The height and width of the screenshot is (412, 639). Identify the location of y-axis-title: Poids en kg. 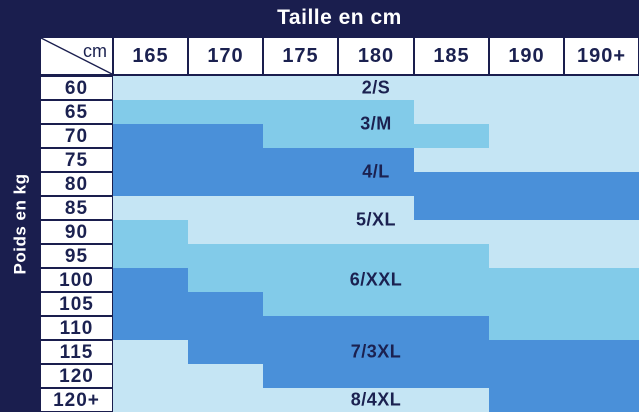
(20, 224).